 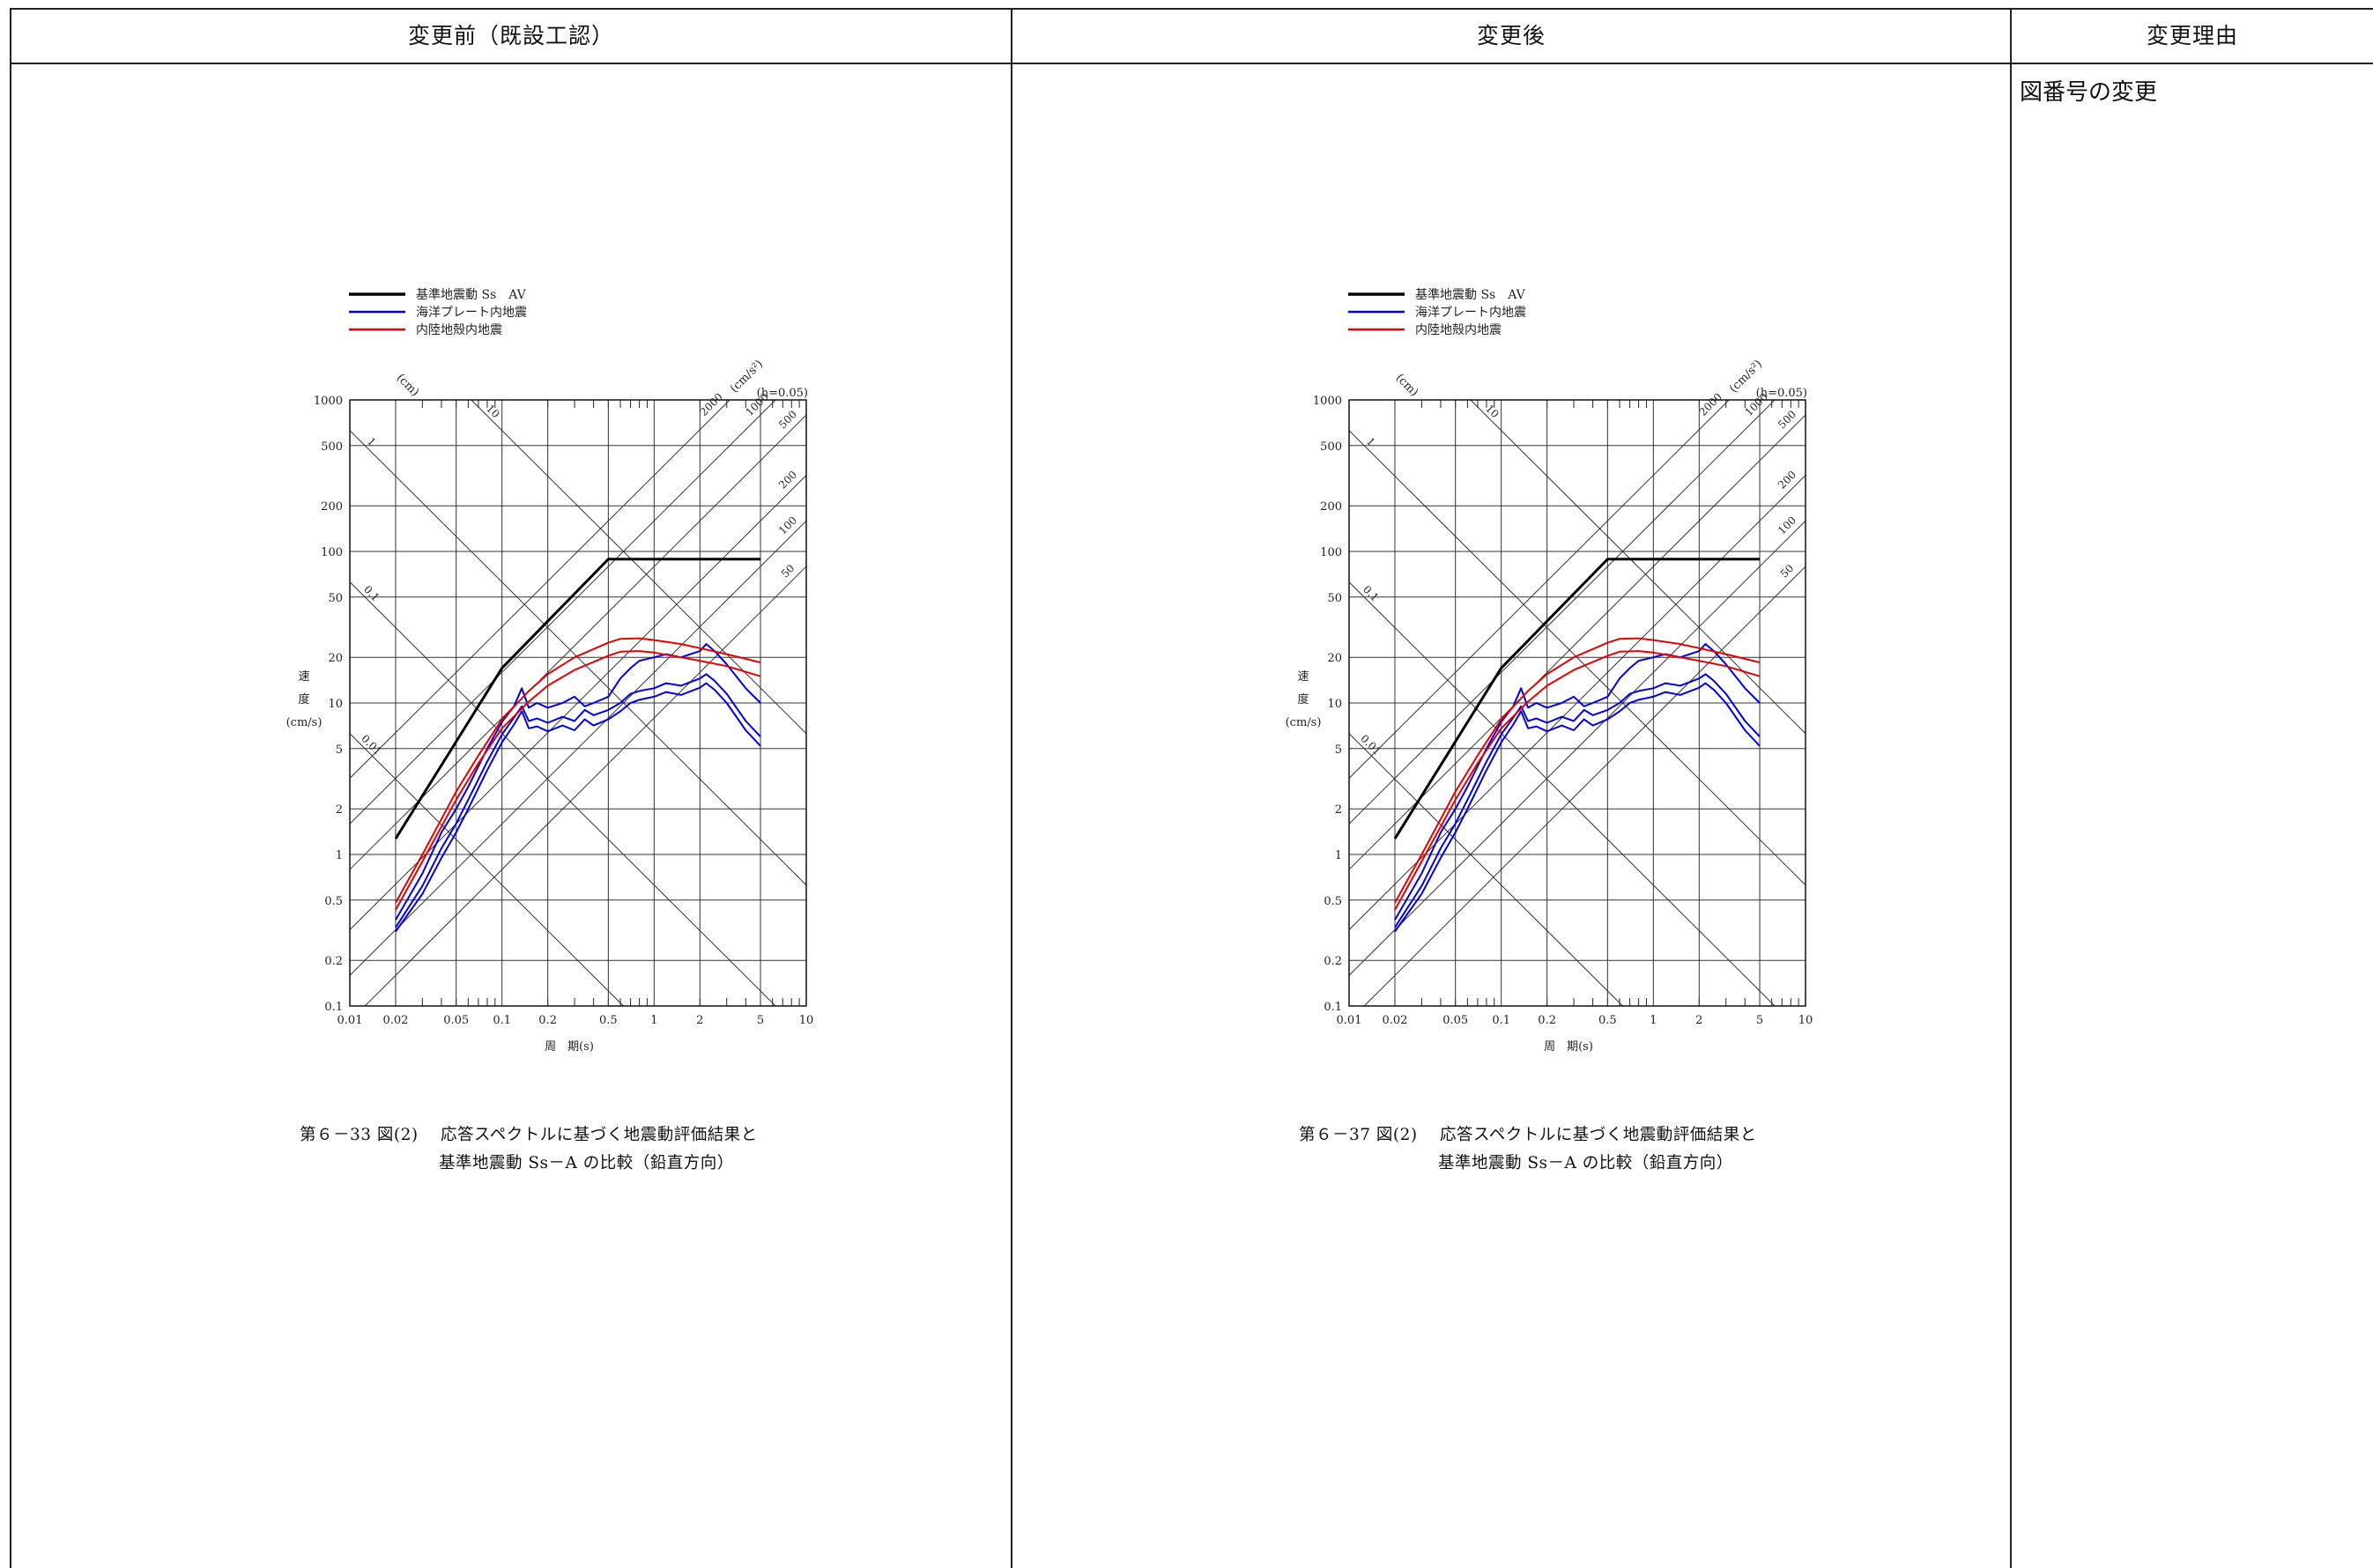 I want to click on y-tick-label: 20, so click(x=1334, y=658).